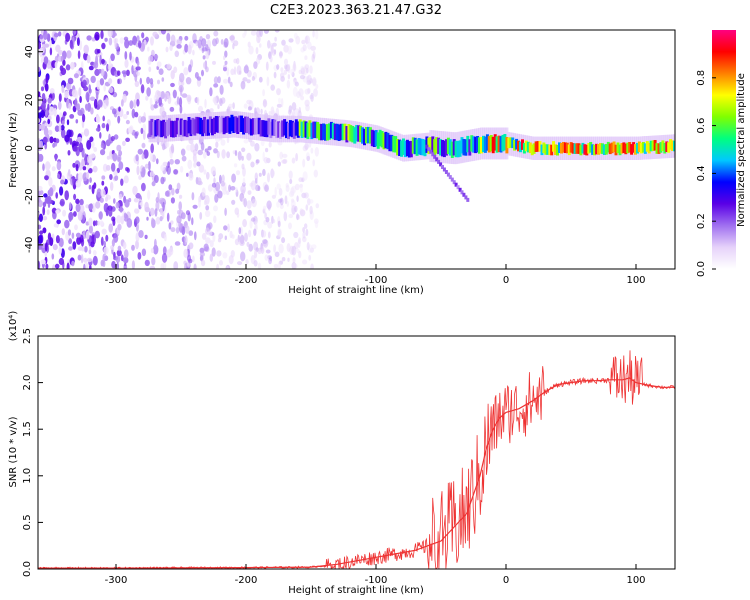 The width and height of the screenshot is (750, 600). Describe the element at coordinates (32, 452) in the screenshot. I see `snr-y-ticks: 0.0 0.5 1.0 1.5 2.0 2.5` at that location.